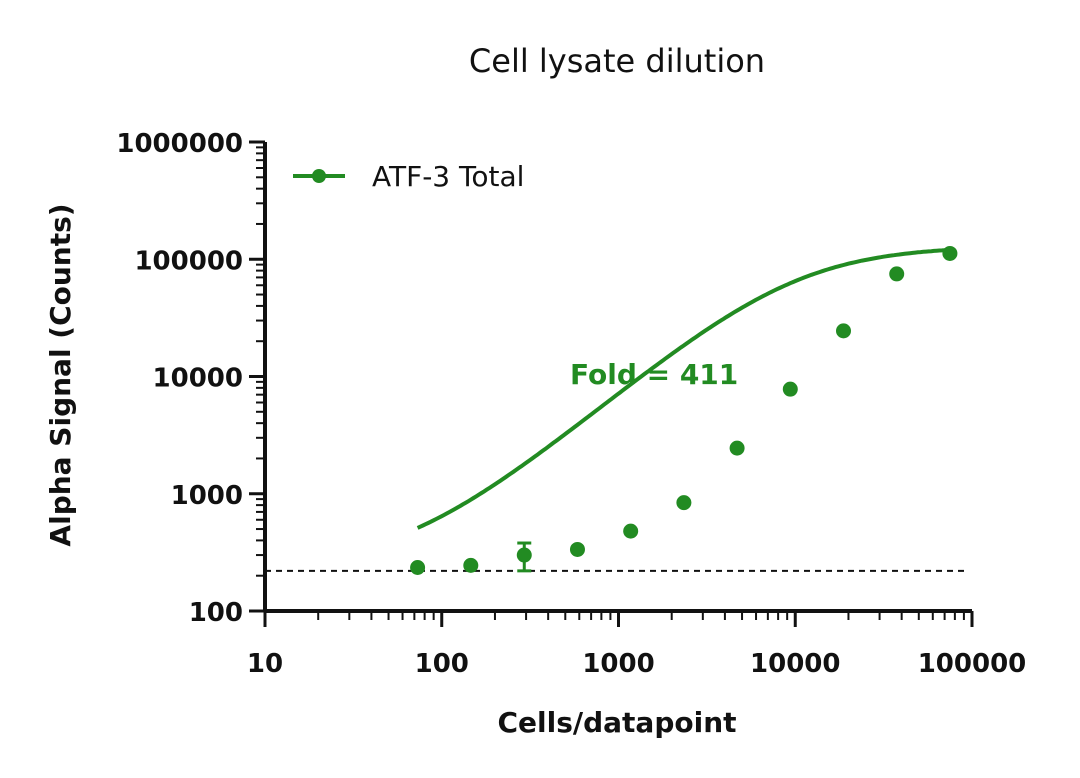 This screenshot has height=778, width=1080. What do you see at coordinates (207, 496) in the screenshot?
I see `y-tick-label: 1000` at bounding box center [207, 496].